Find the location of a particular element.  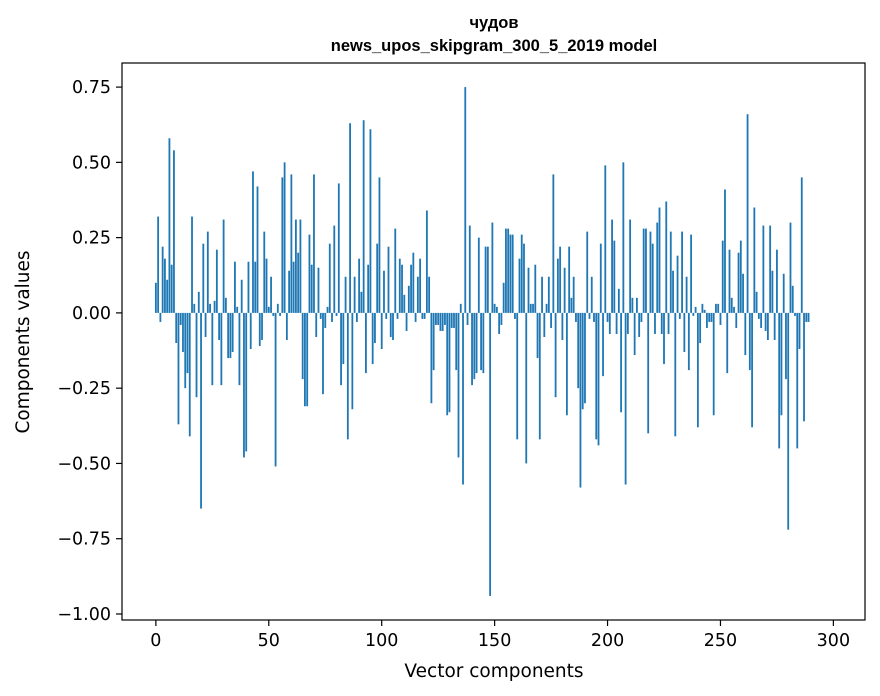

y-axis-label: Components values is located at coordinates (23, 341).